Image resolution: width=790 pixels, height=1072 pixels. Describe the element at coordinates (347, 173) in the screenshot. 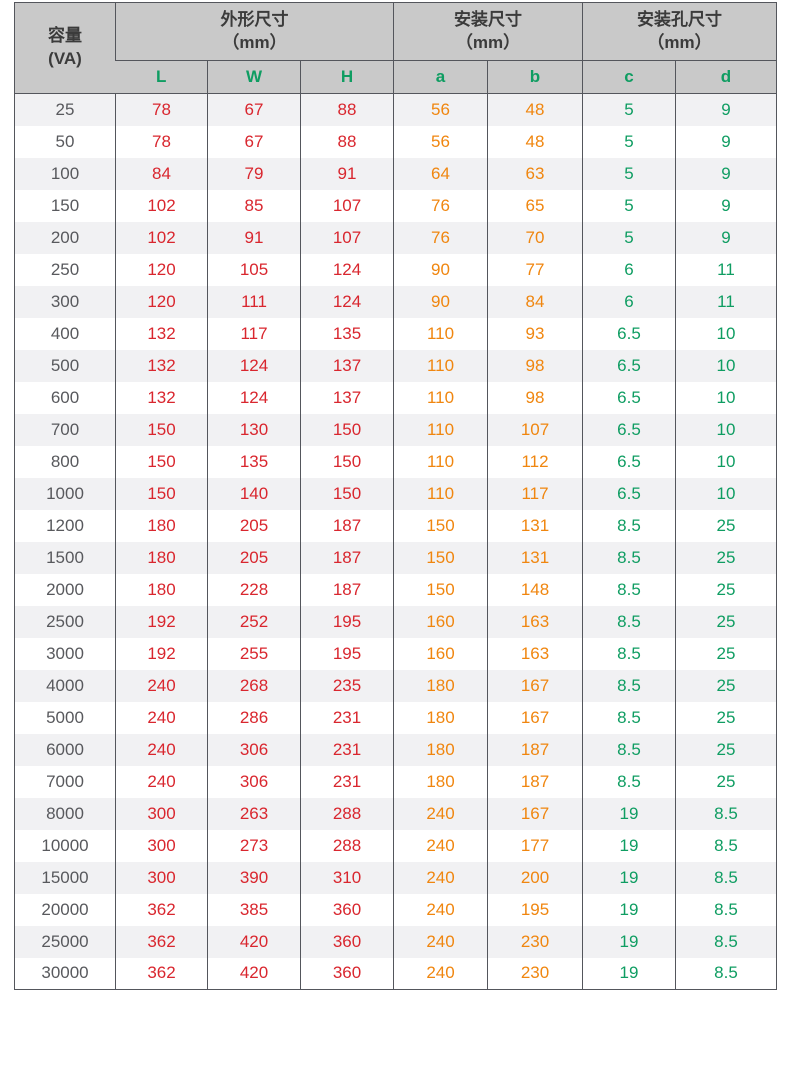

I see `height-cell: 91` at that location.